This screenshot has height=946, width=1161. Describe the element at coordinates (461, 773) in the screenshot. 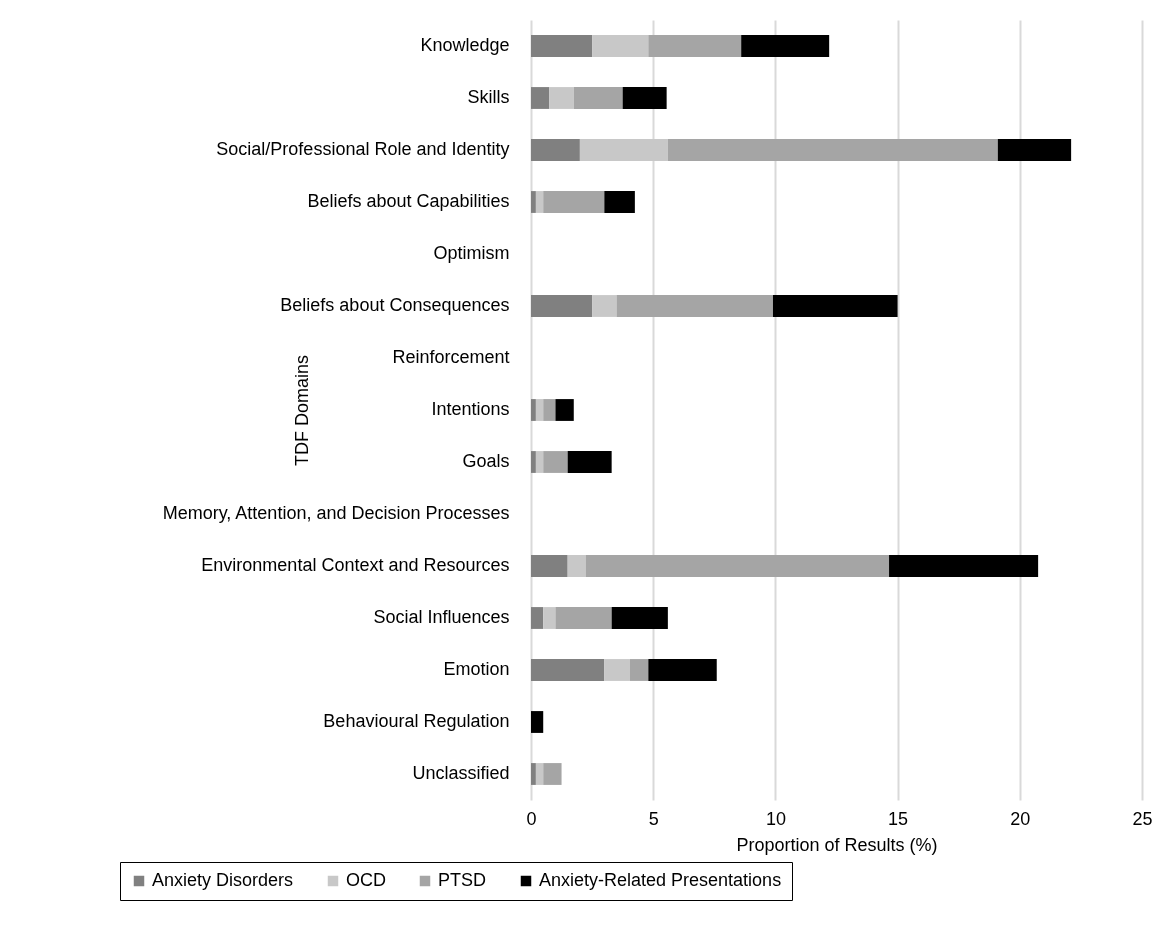

I see `y-tick-label: Unclassified` at that location.